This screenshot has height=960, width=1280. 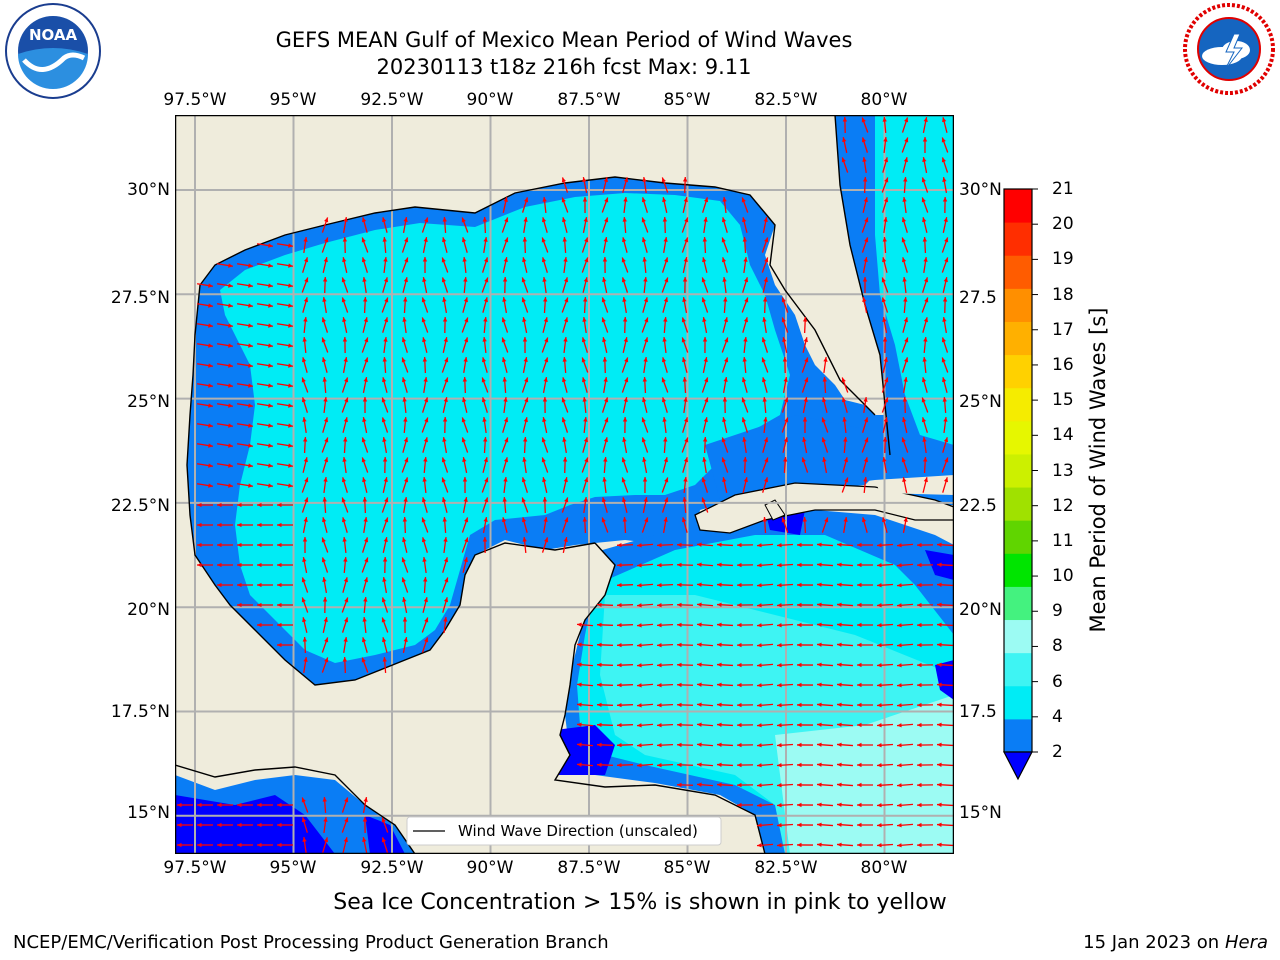 What do you see at coordinates (564, 67) in the screenshot?
I see `chart-subtitle: 20230113 t18z 216h fcst Max: 9.11` at bounding box center [564, 67].